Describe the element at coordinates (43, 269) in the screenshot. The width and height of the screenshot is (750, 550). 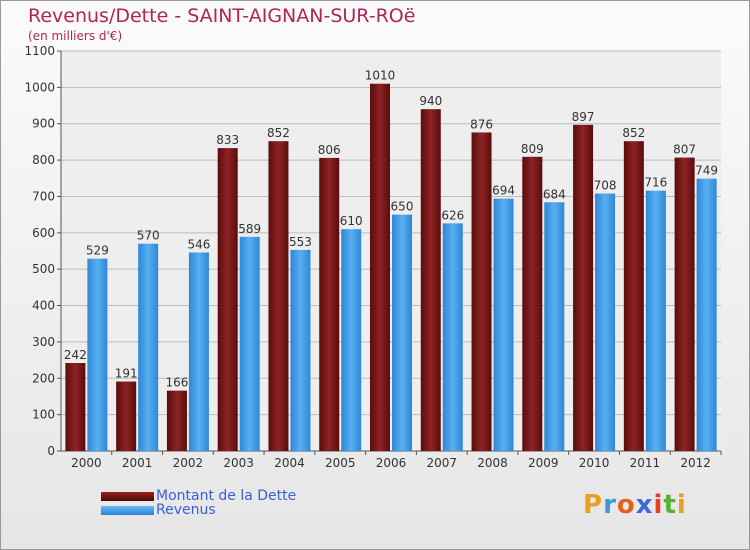
I see `y-tick-label: 500` at that location.